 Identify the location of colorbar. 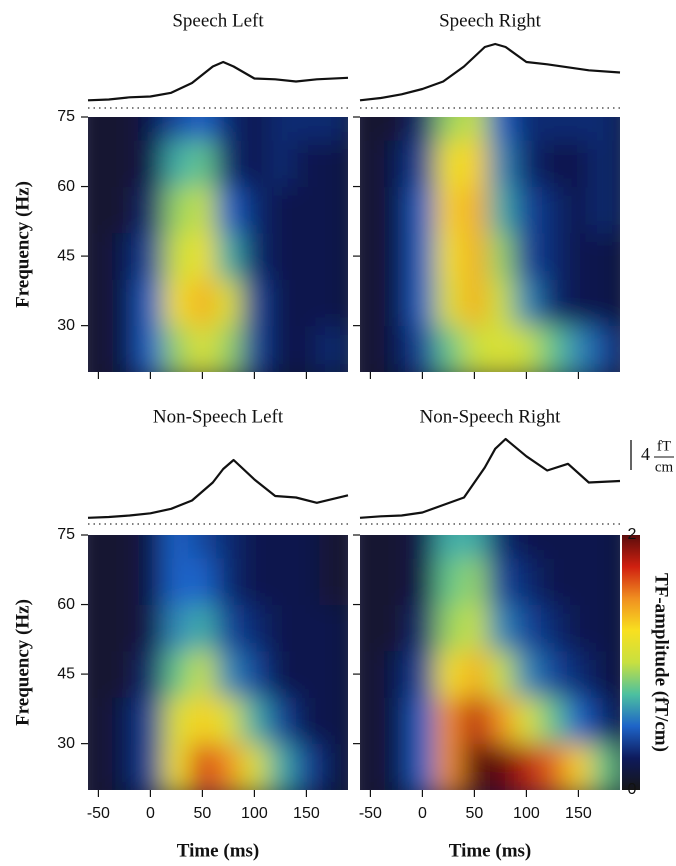
(631, 662).